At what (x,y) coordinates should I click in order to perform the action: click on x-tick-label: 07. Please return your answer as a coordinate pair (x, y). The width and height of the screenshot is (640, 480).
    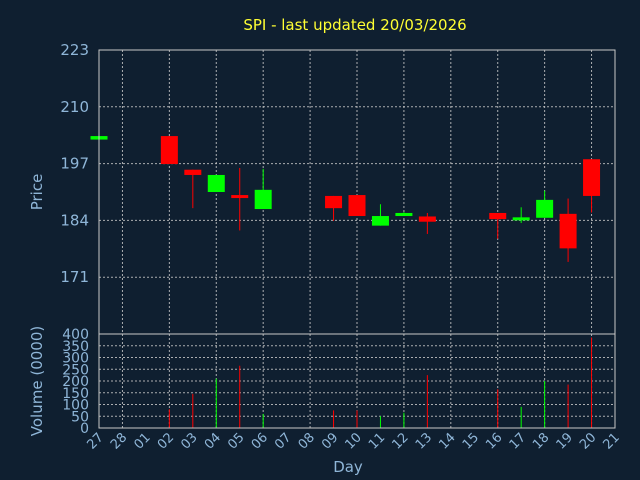
    Looking at the image, I should click on (283, 441).